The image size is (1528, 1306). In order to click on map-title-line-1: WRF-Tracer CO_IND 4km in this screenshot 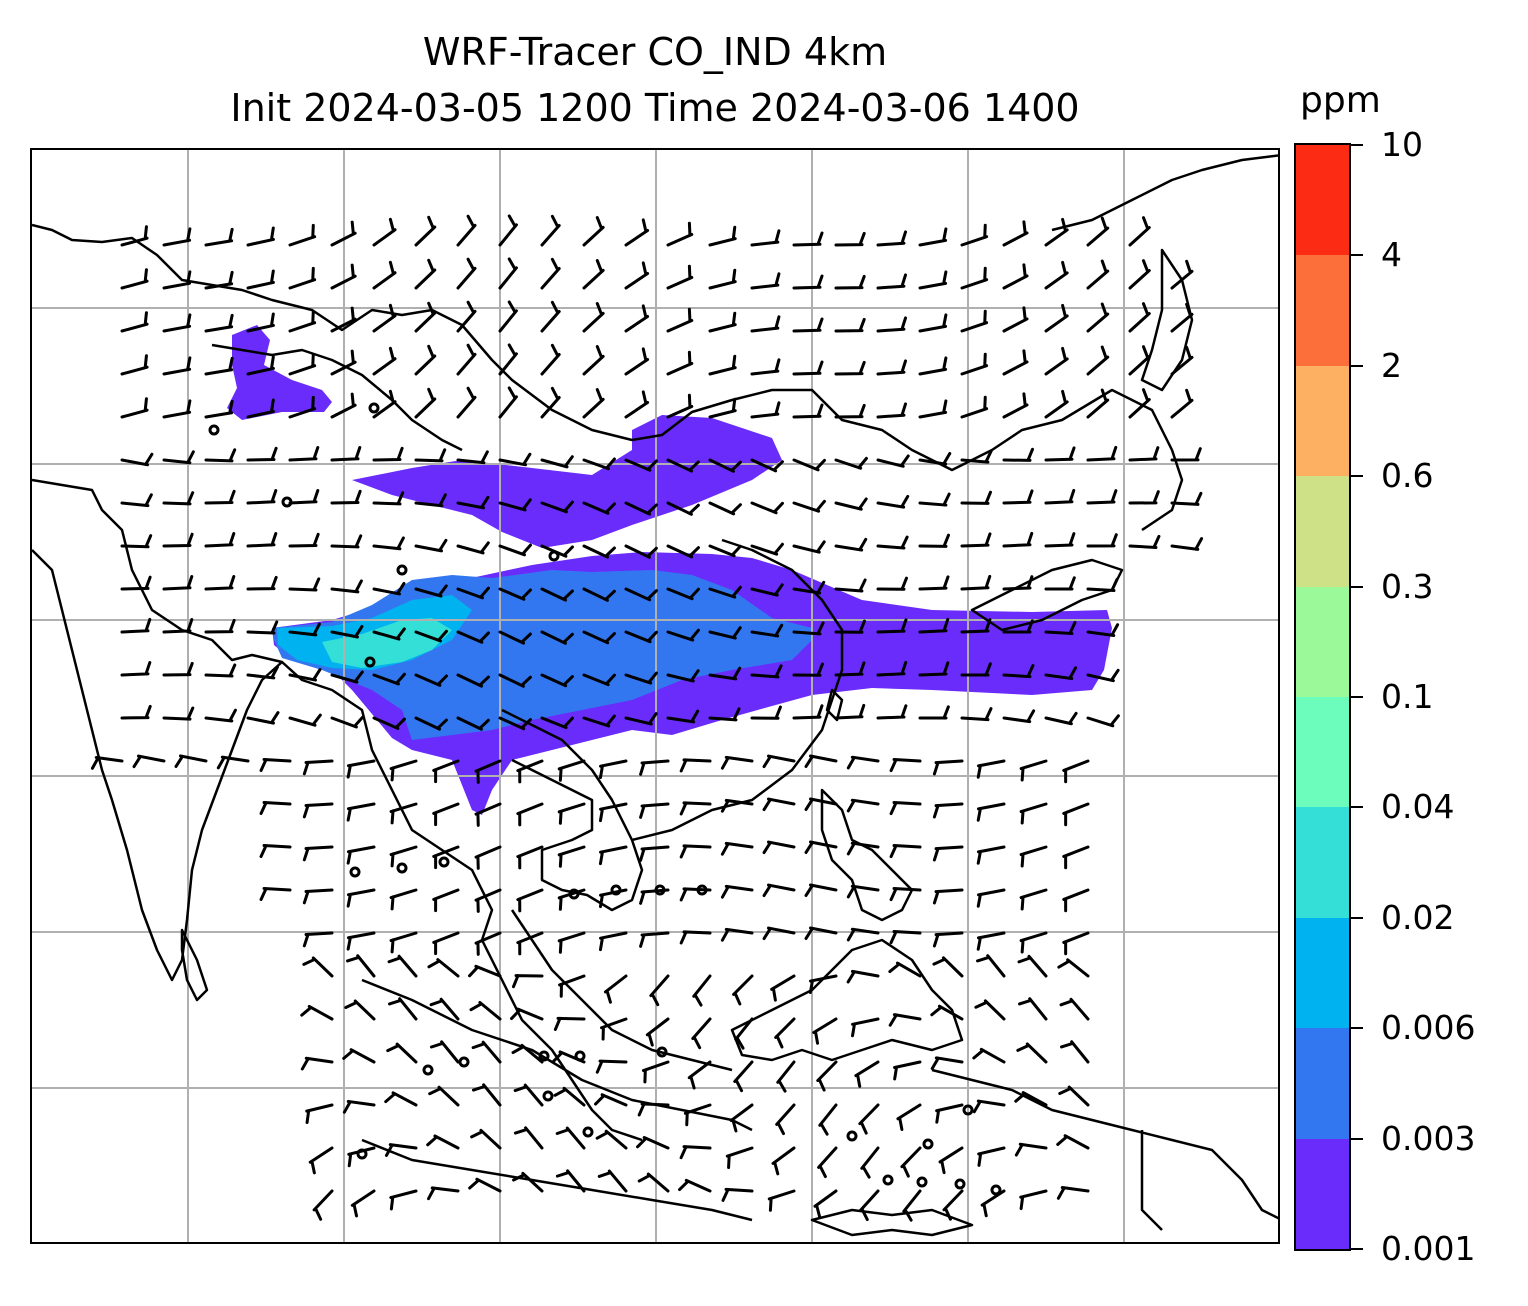, I will do `click(655, 52)`.